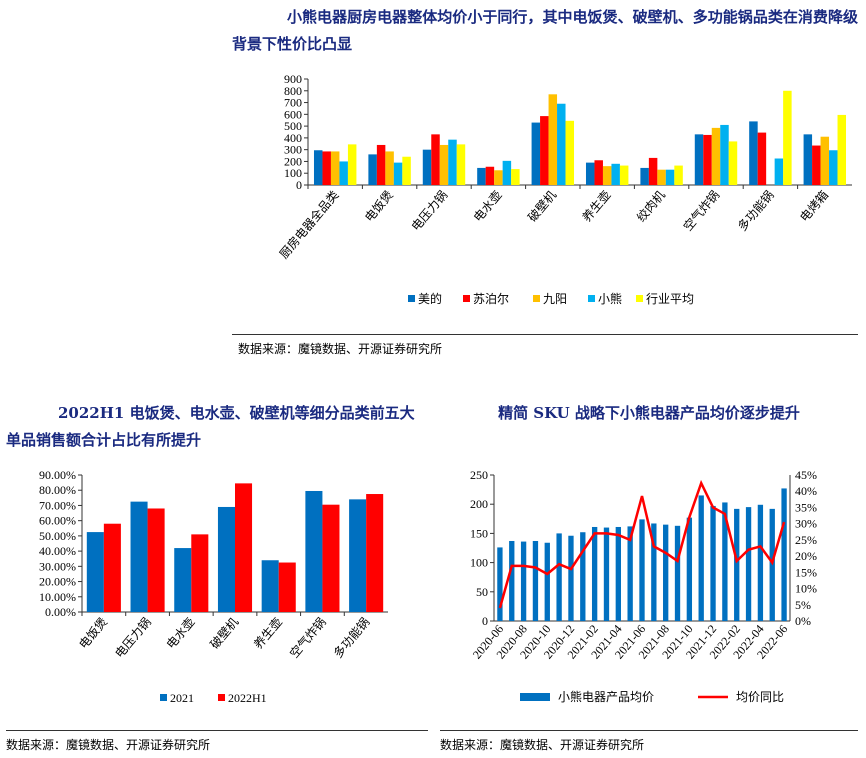  What do you see at coordinates (482, 592) in the screenshot?
I see `y-tick-label: 50` at bounding box center [482, 592].